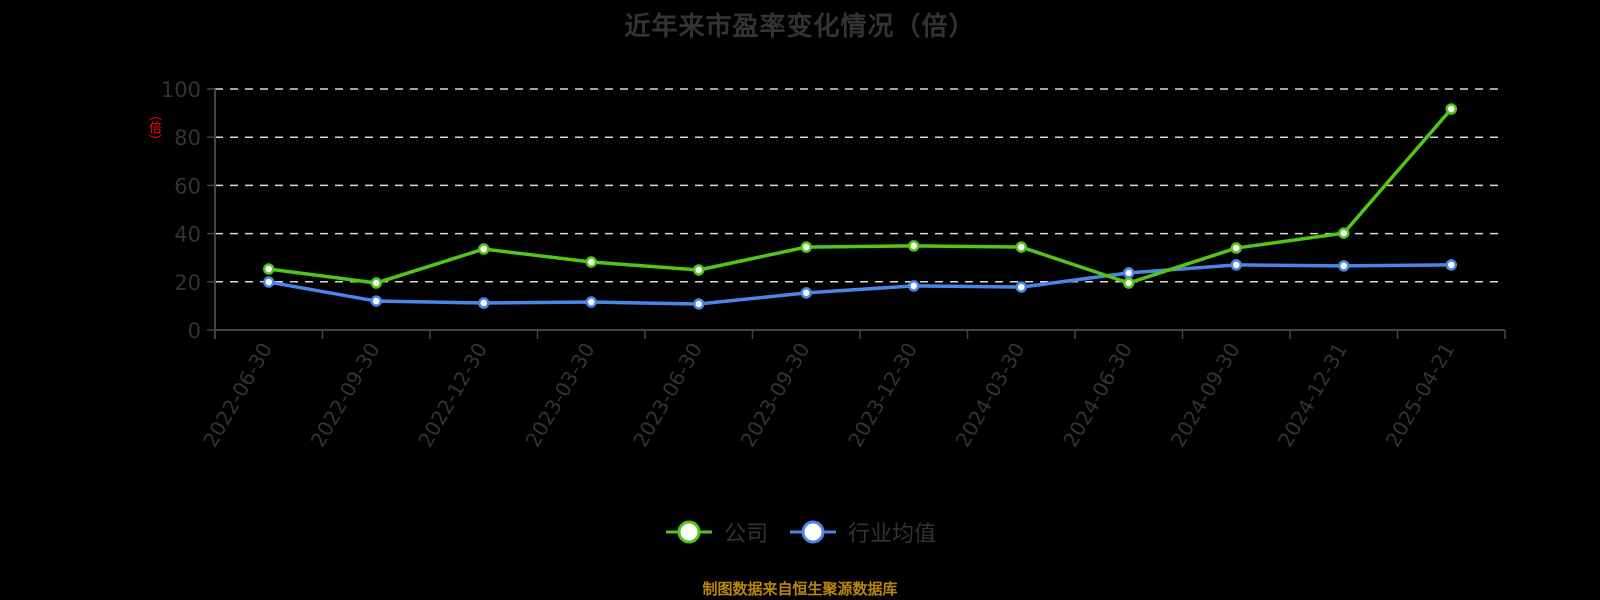 This screenshot has width=1600, height=600. I want to click on y-axis-title: （倍）, so click(153, 127).